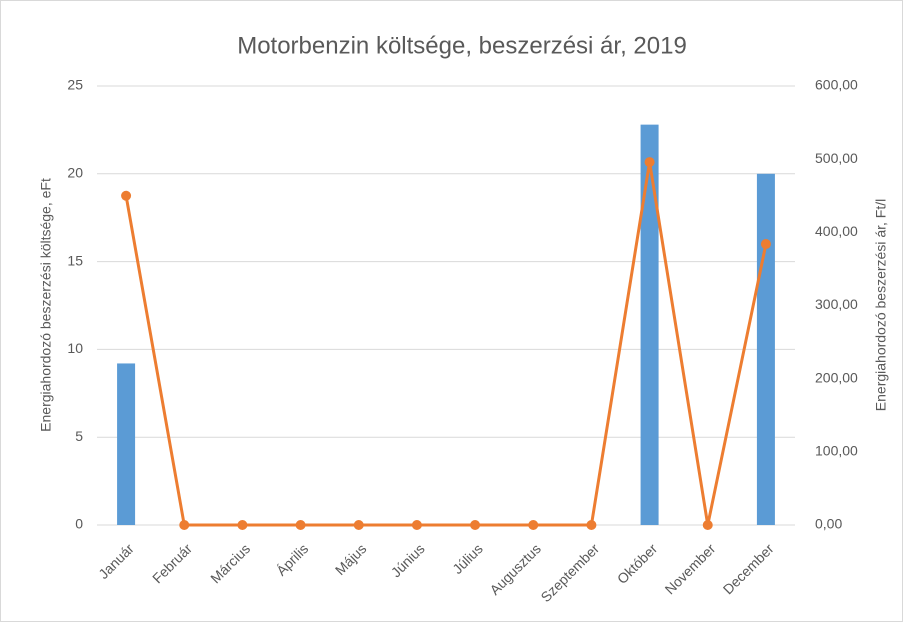 This screenshot has width=903, height=622. Describe the element at coordinates (79, 524) in the screenshot. I see `y-tick-label: 0` at that location.